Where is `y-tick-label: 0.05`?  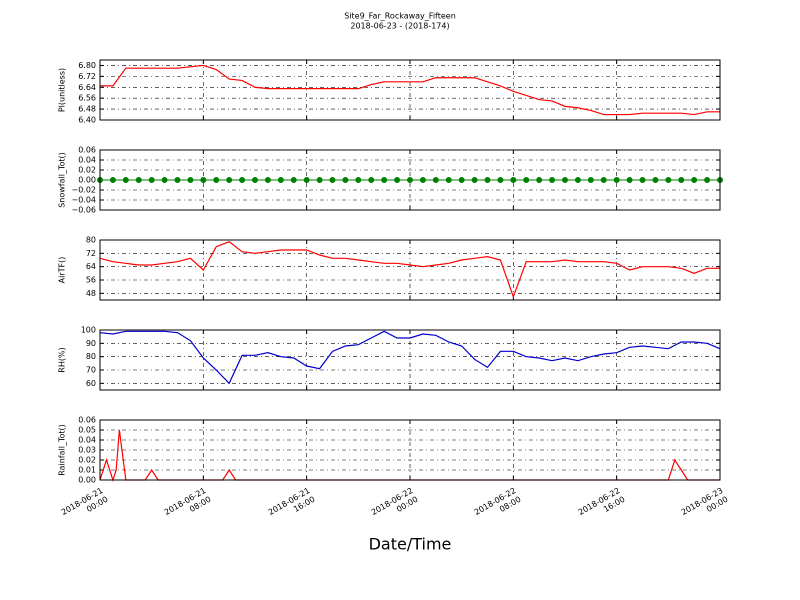 y-tick-label: 0.05 is located at coordinates (87, 430).